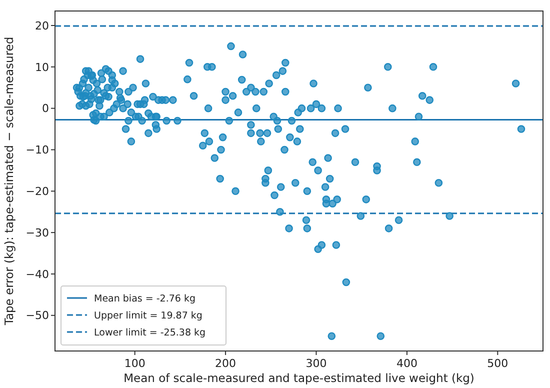  Describe the element at coordinates (9, 181) in the screenshot. I see `y-axis-title: Tape error (kg): tape-estimated − scale-measured` at that location.